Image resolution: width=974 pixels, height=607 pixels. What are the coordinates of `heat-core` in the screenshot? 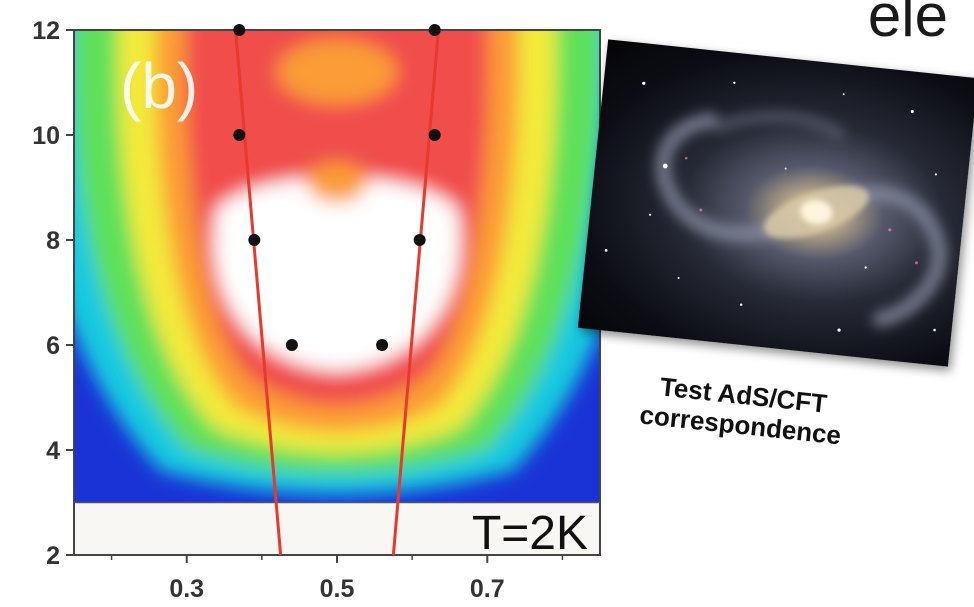 It's located at (337, 274).